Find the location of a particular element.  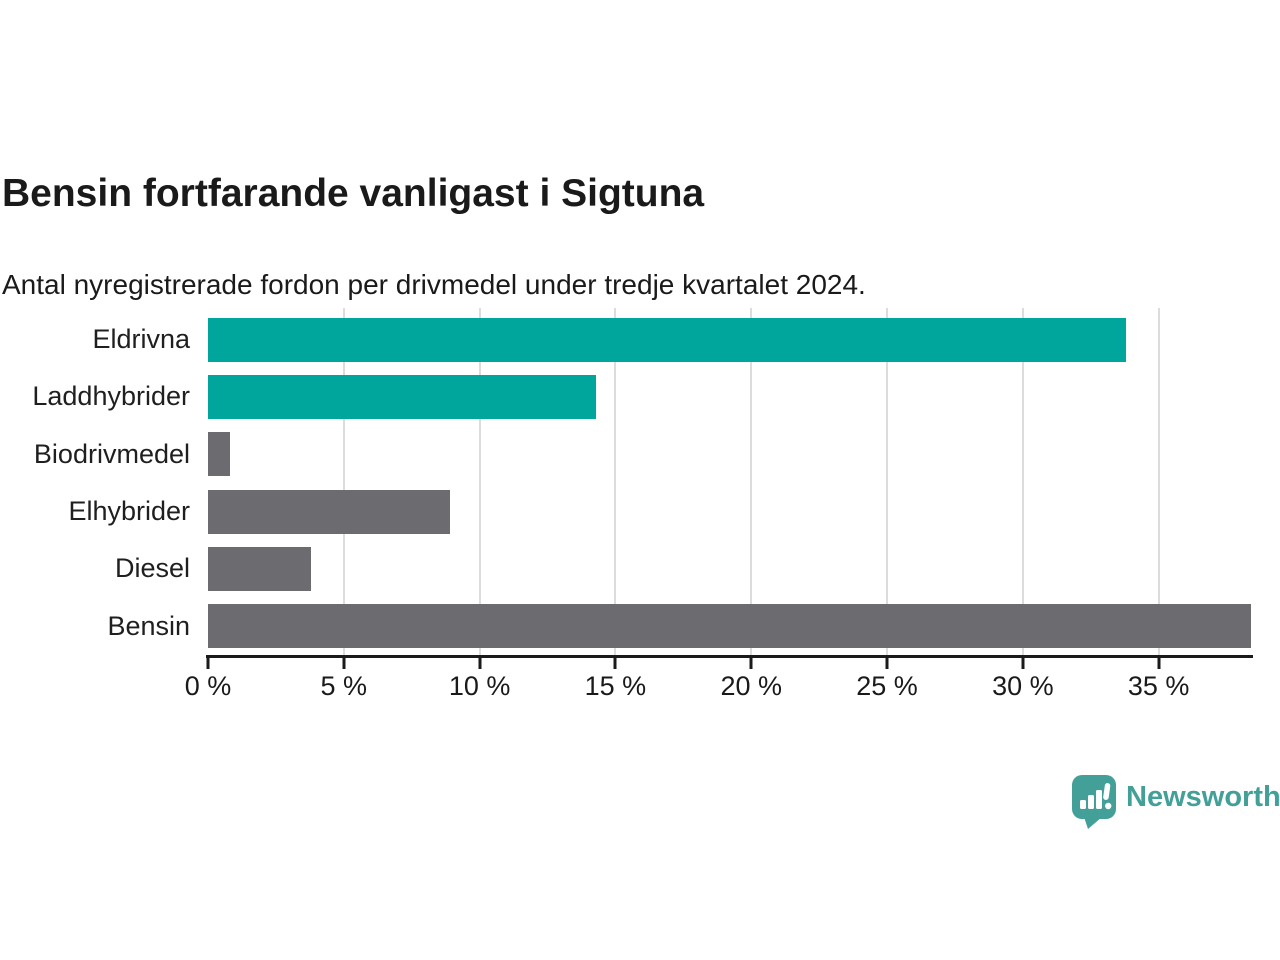

branding: Newsworthy is located at coordinates (1175, 802).